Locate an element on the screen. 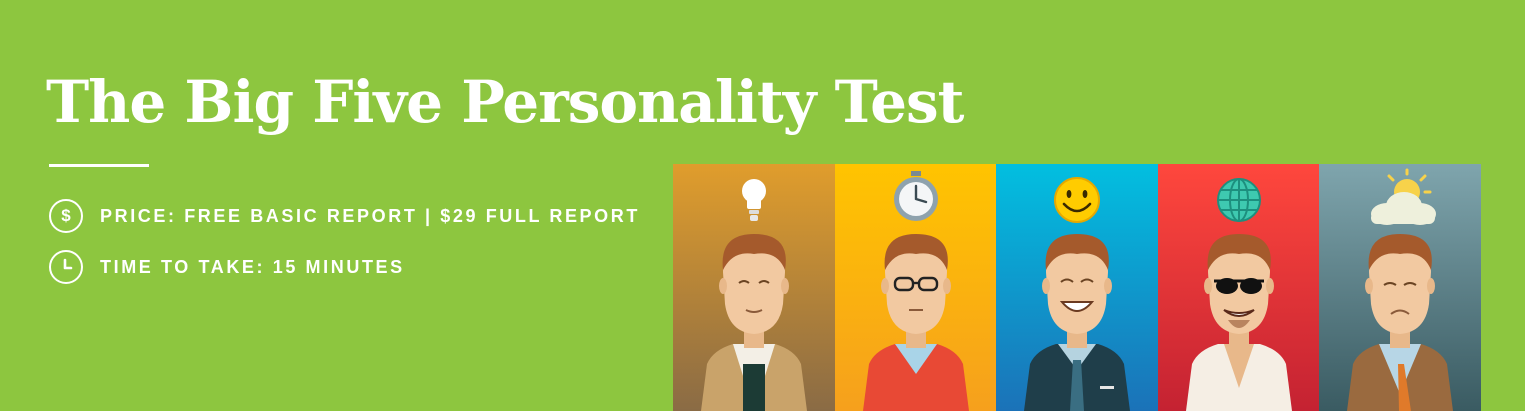 The height and width of the screenshot is (411, 1525). panel-sun-cloud is located at coordinates (1400, 287).